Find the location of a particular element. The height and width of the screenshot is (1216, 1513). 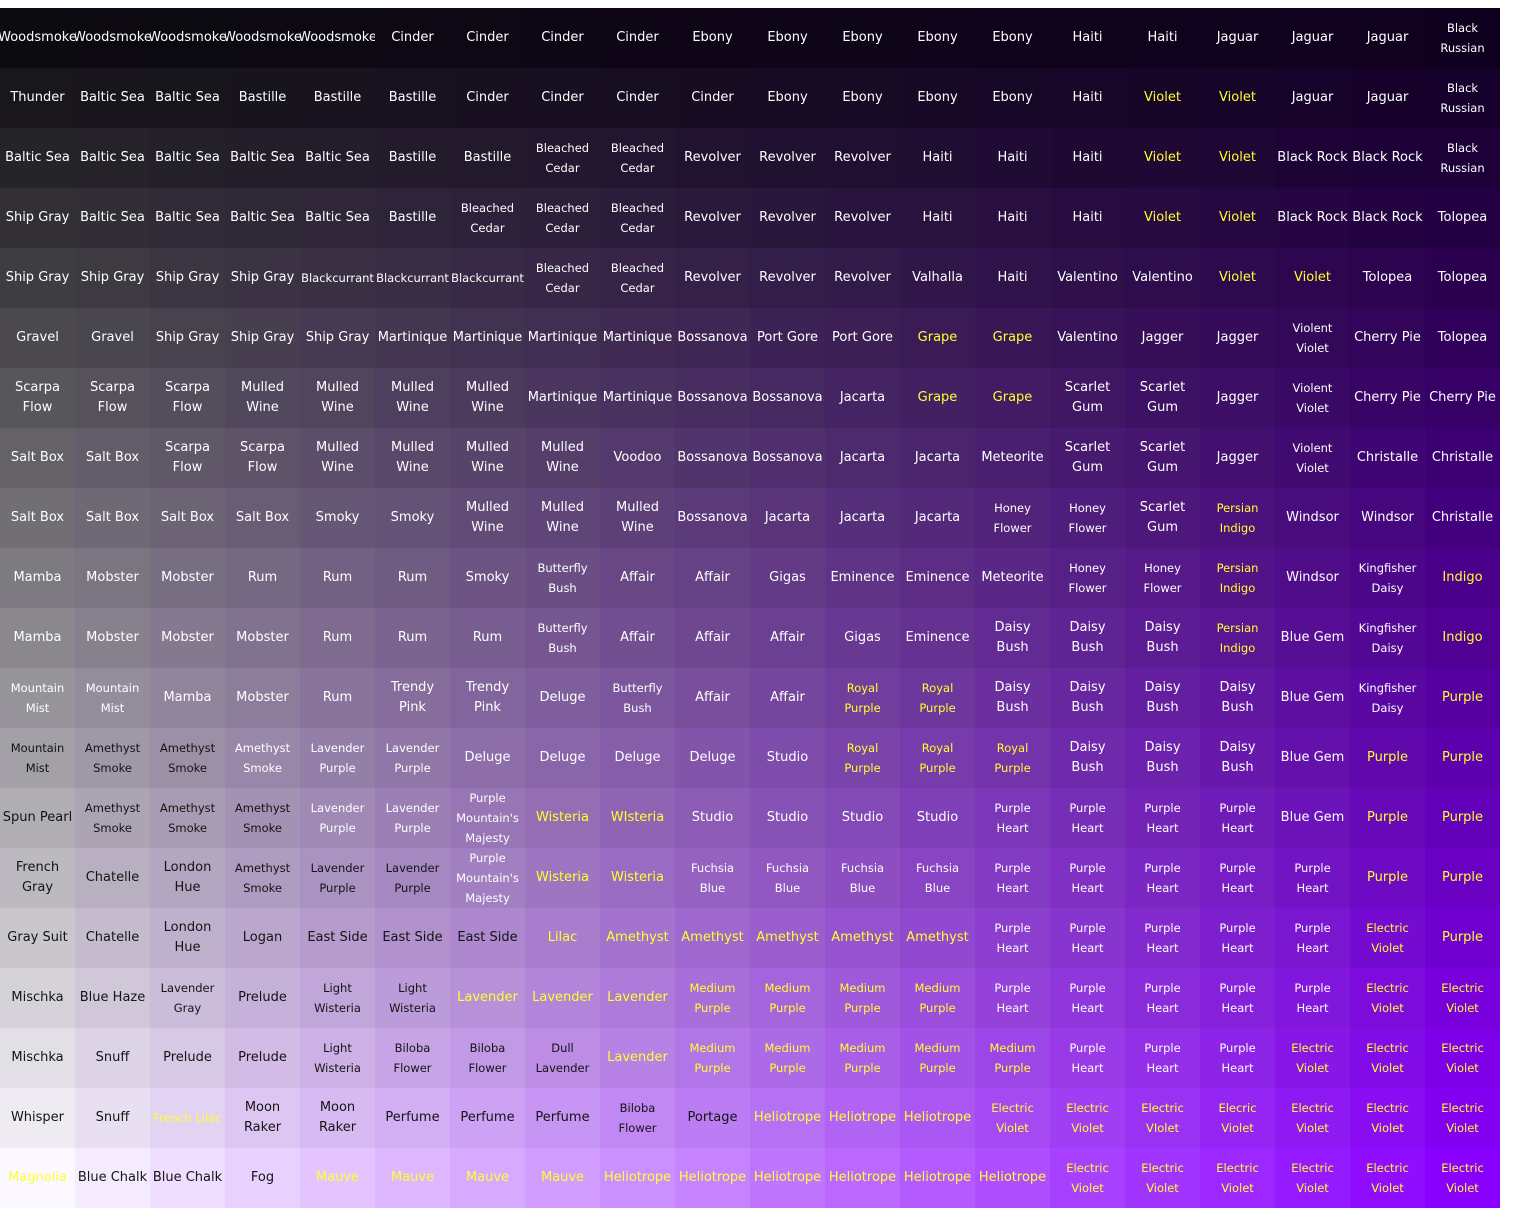

color-name-label: Fuchsia Blue is located at coordinates (937, 878).